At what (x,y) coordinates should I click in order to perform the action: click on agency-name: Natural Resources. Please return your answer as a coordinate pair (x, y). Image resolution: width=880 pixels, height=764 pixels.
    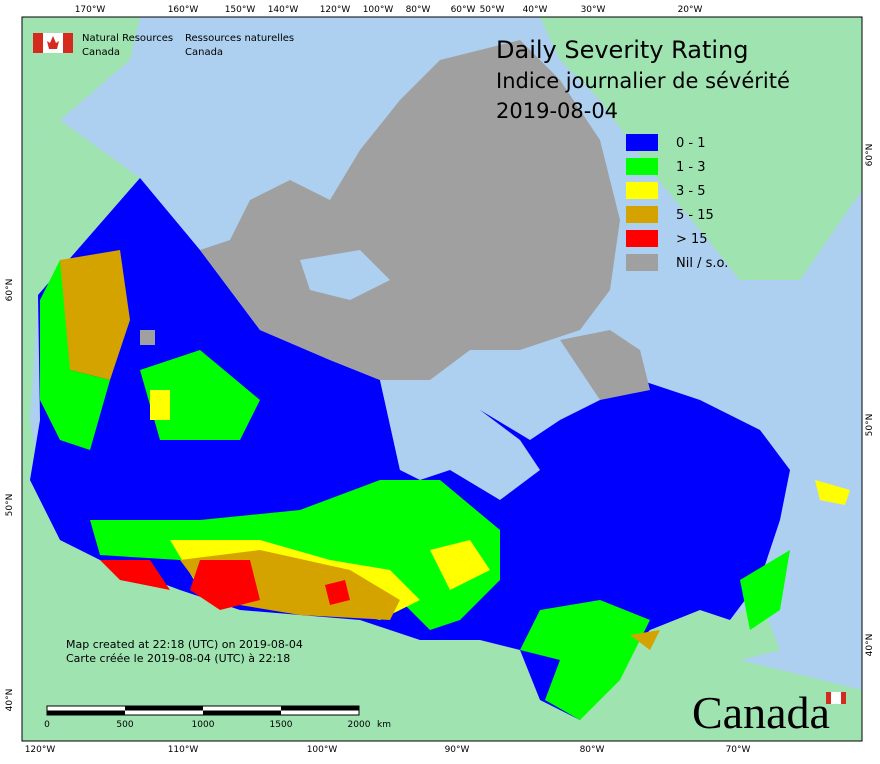
    Looking at the image, I should click on (127, 38).